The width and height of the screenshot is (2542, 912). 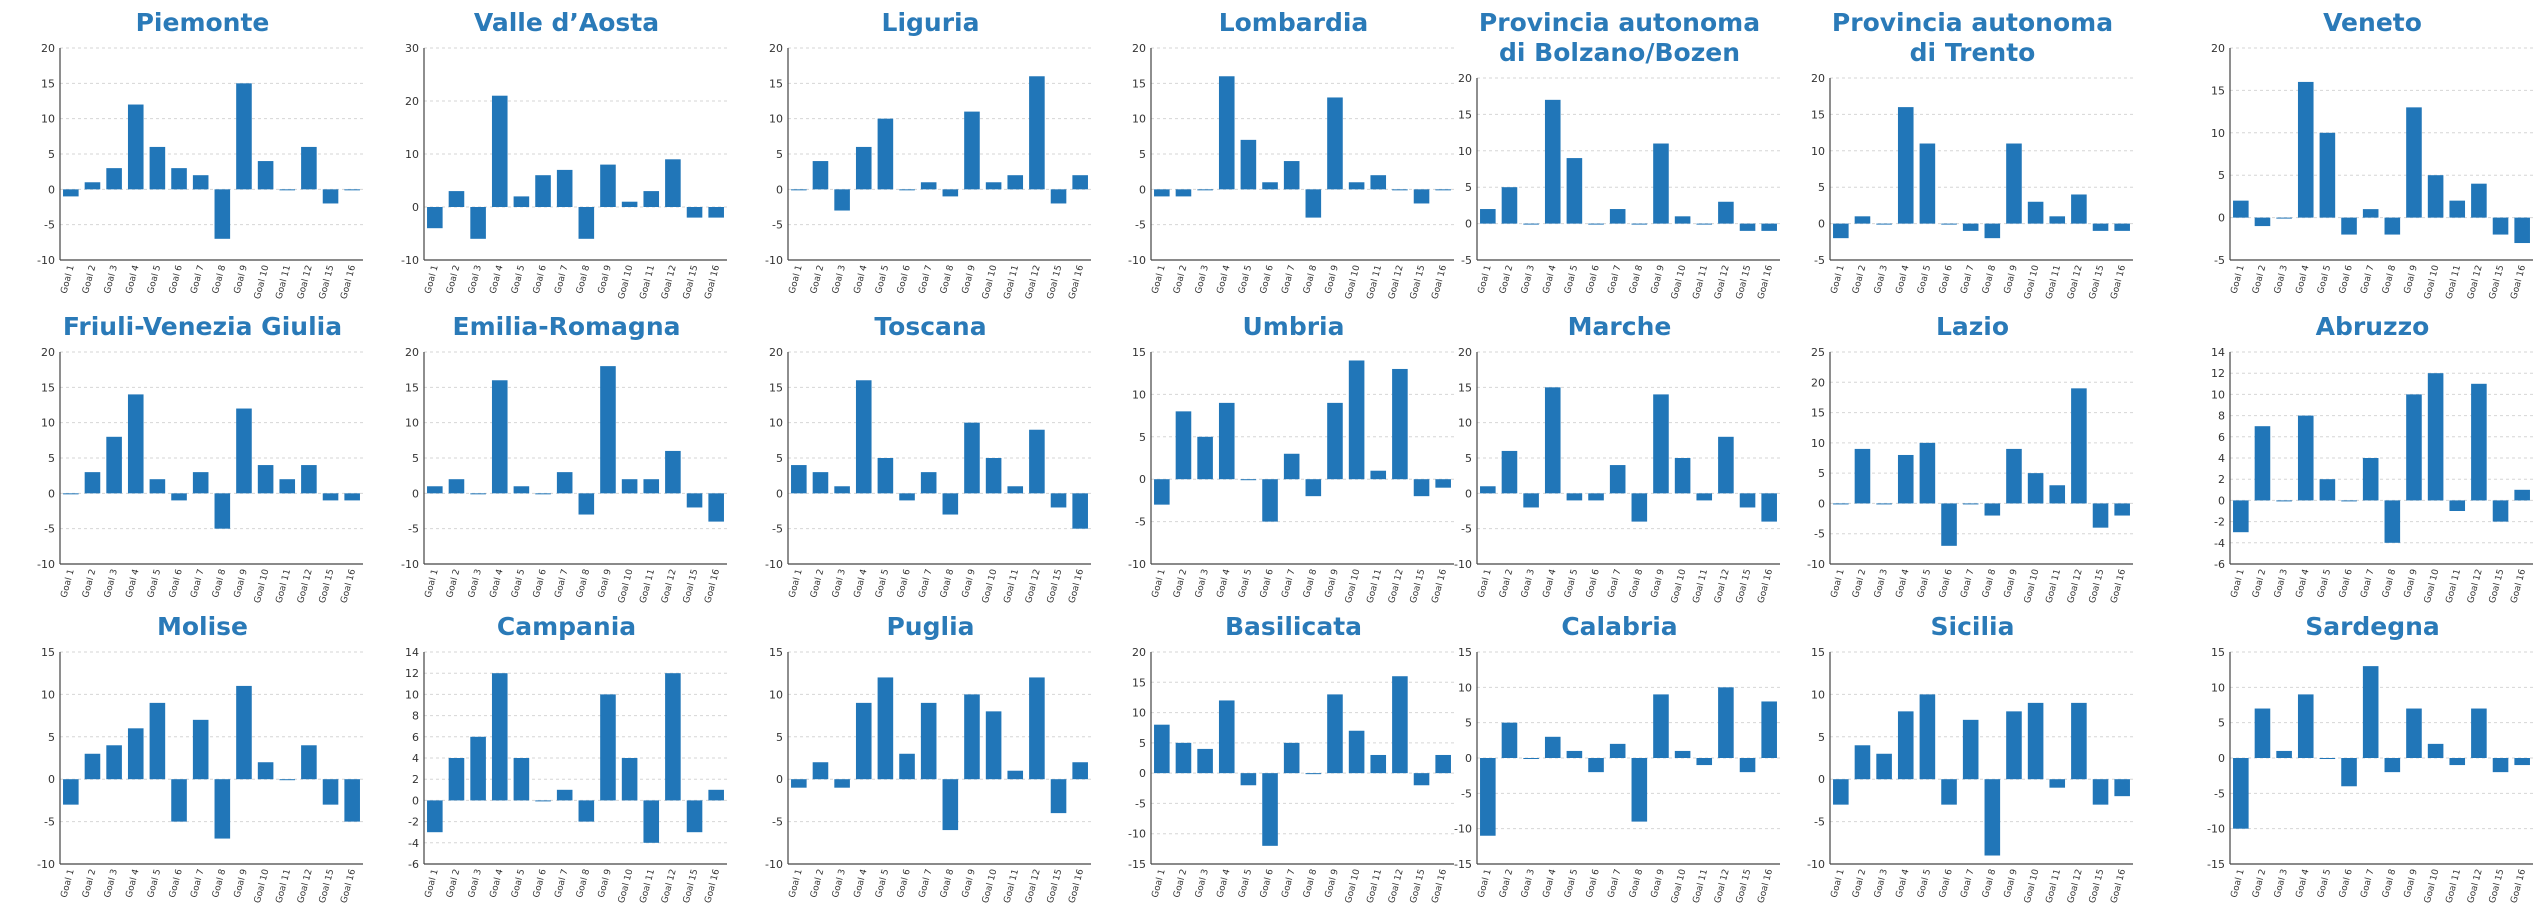 I want to click on chart-title: Veneto, so click(x=2372, y=22).